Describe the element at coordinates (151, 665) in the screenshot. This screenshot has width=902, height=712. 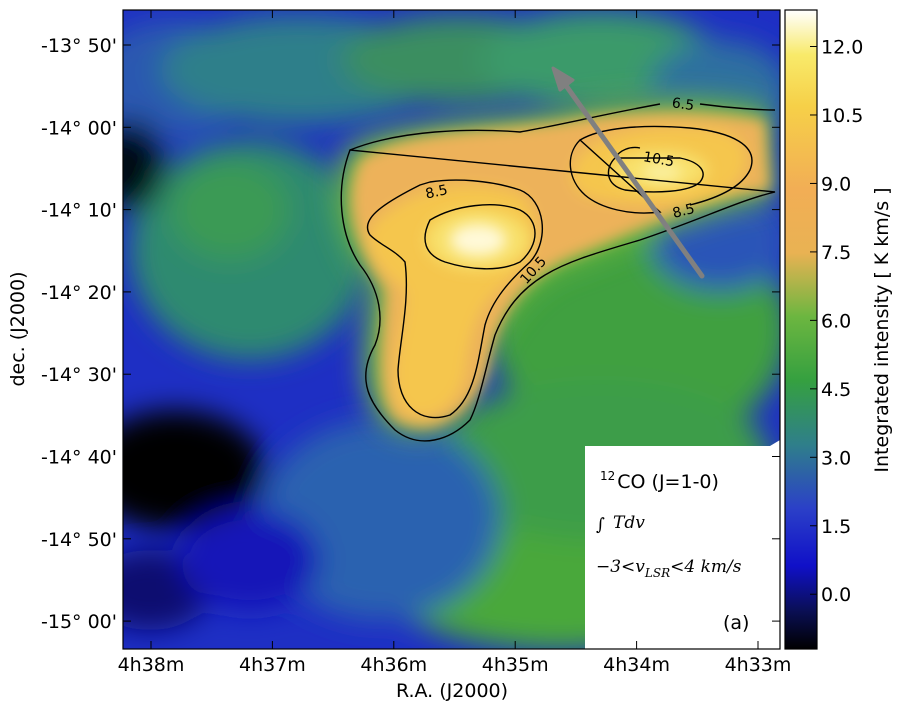
I see `x-tick-label: 4h38m` at that location.